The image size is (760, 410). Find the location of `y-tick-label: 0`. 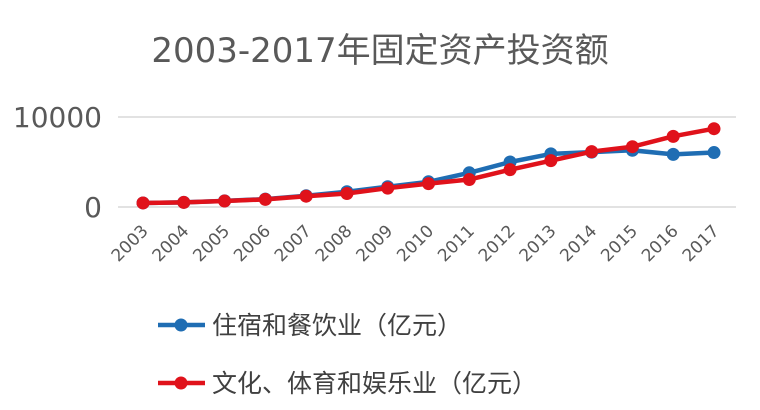

y-tick-label: 0 is located at coordinates (93, 207).